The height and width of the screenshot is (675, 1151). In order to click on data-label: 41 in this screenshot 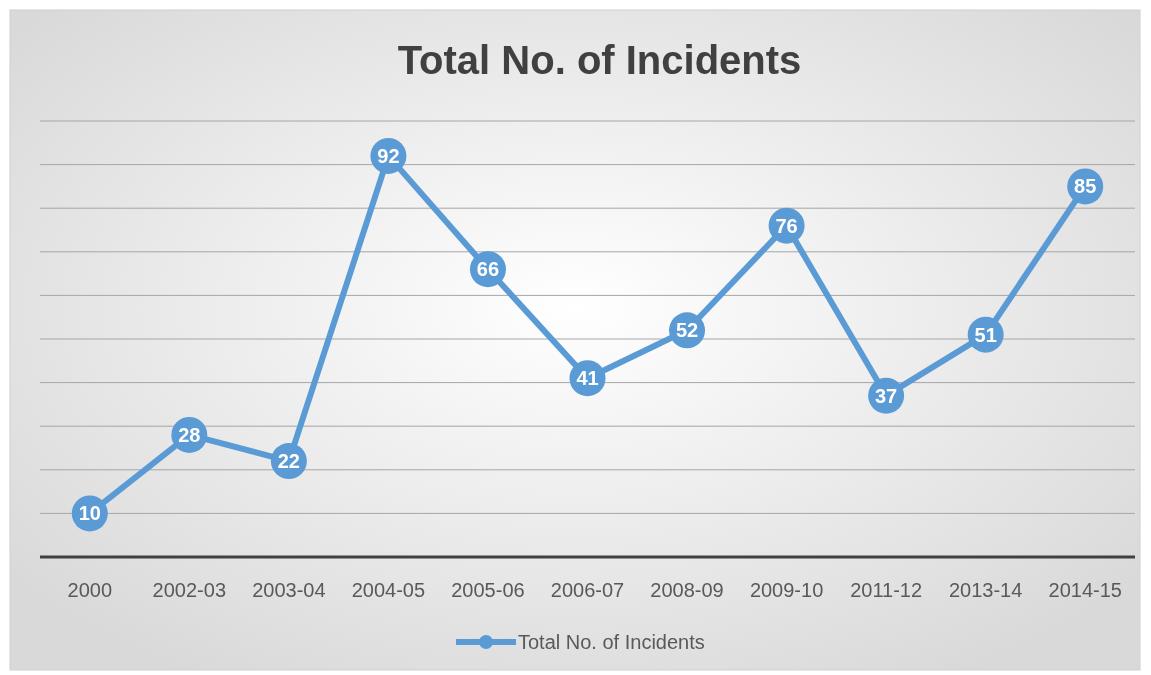, I will do `click(587, 378)`.